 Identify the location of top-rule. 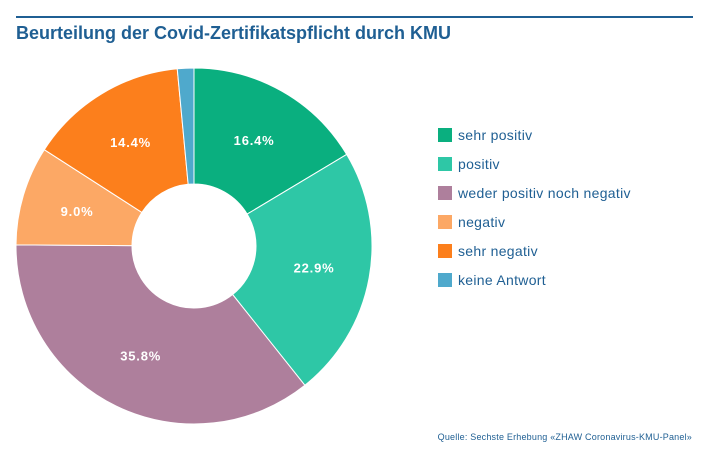
(354, 17).